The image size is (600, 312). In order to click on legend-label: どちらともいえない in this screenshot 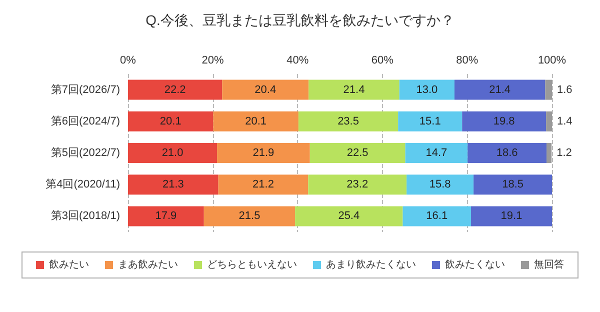, I will do `click(252, 265)`.